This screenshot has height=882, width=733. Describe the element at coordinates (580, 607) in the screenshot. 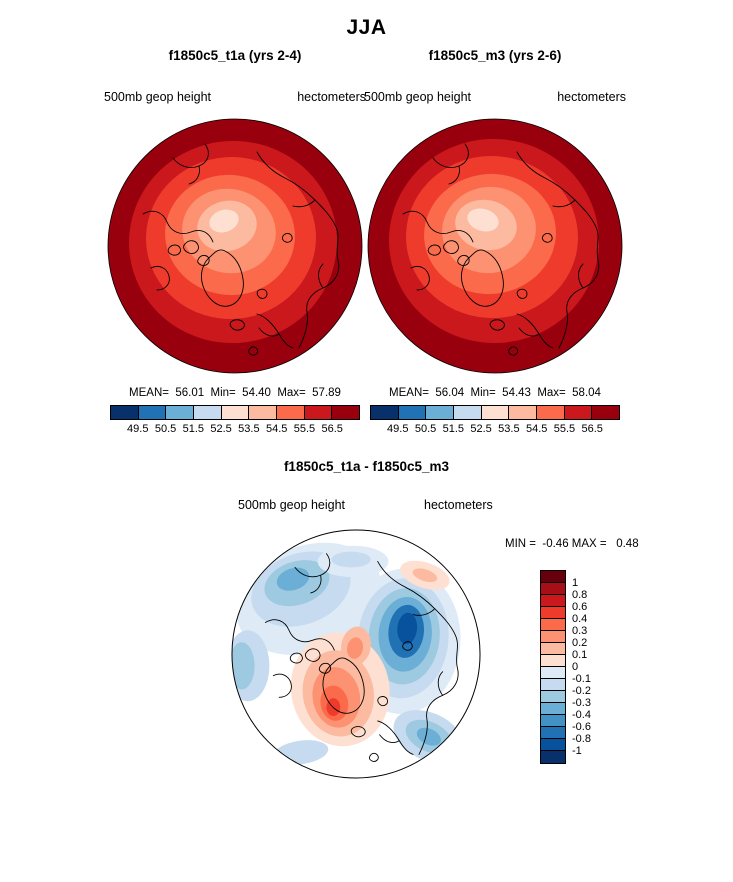

I see `diff-colorbar-label: 0.6` at that location.